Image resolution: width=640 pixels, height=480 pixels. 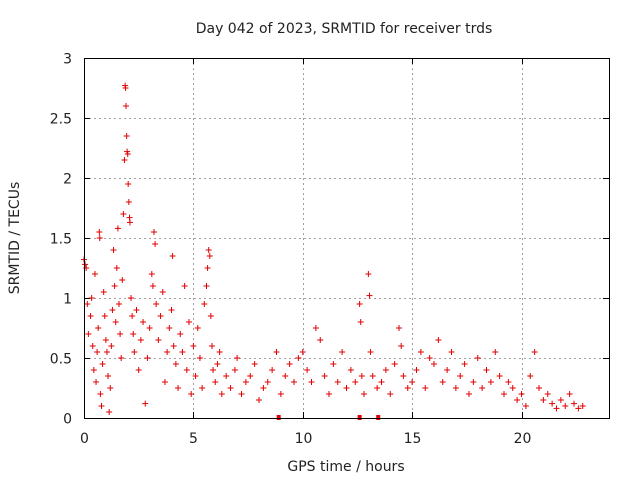 I want to click on y-tick-label: 2, so click(x=67, y=180).